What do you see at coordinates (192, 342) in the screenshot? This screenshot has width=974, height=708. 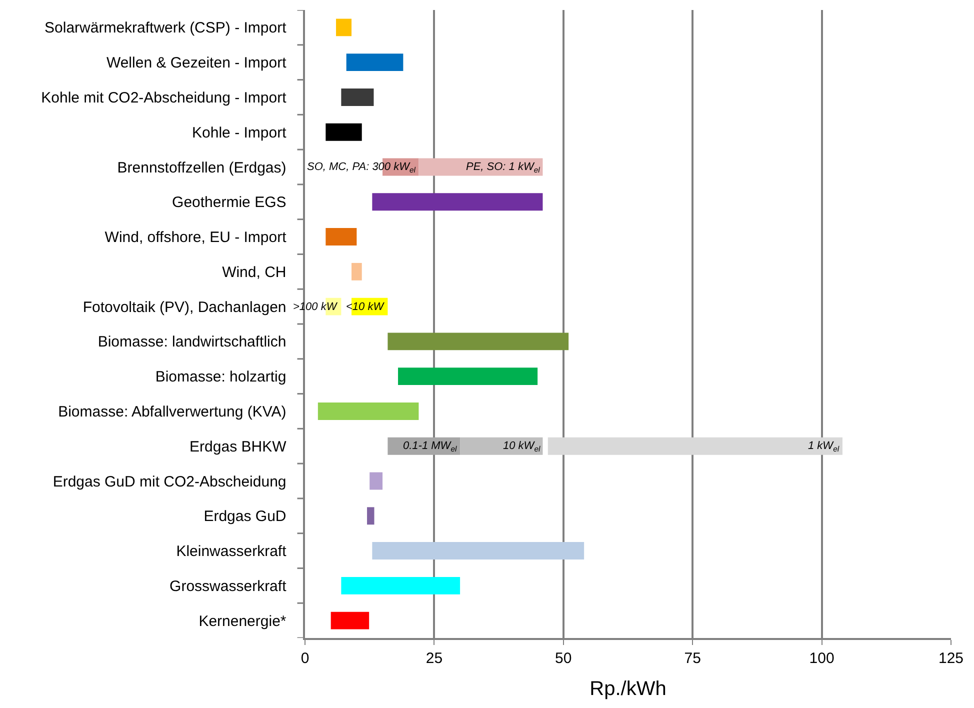 I see `y-tick-label: Biomasse: landwirtschaftlich` at bounding box center [192, 342].